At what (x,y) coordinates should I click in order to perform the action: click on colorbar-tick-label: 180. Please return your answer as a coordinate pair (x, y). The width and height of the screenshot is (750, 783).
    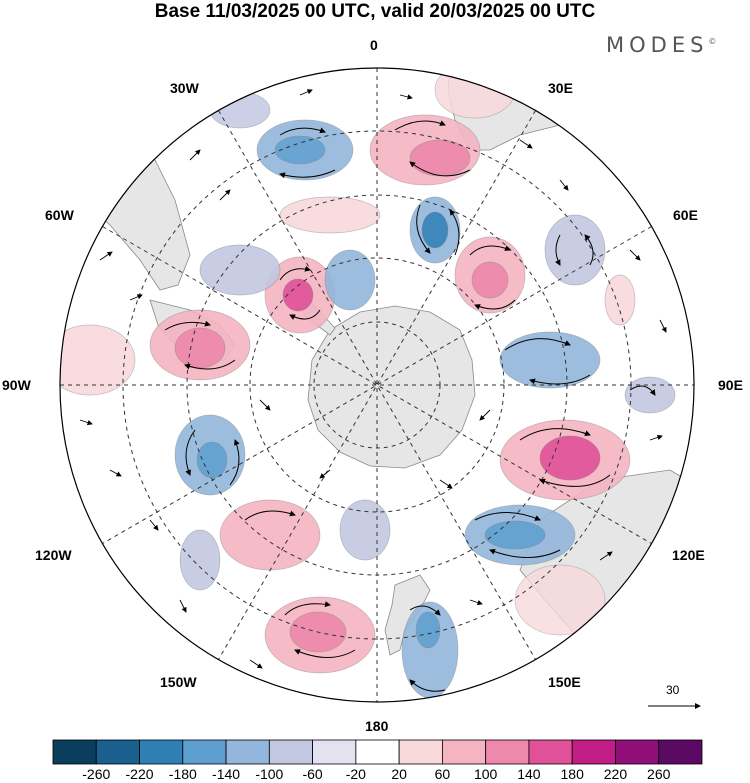
    Looking at the image, I should click on (572, 774).